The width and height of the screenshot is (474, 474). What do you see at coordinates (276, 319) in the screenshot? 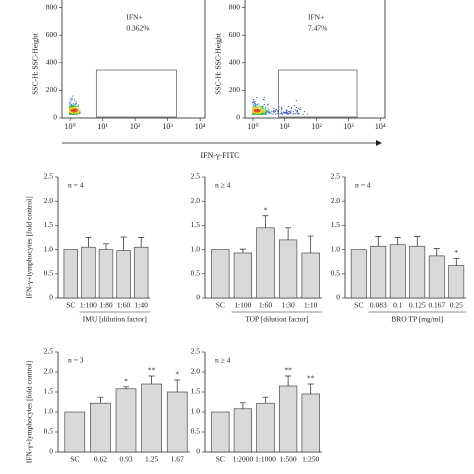
I see `x-axis-label: TOP [dilution factor]` at bounding box center [276, 319].